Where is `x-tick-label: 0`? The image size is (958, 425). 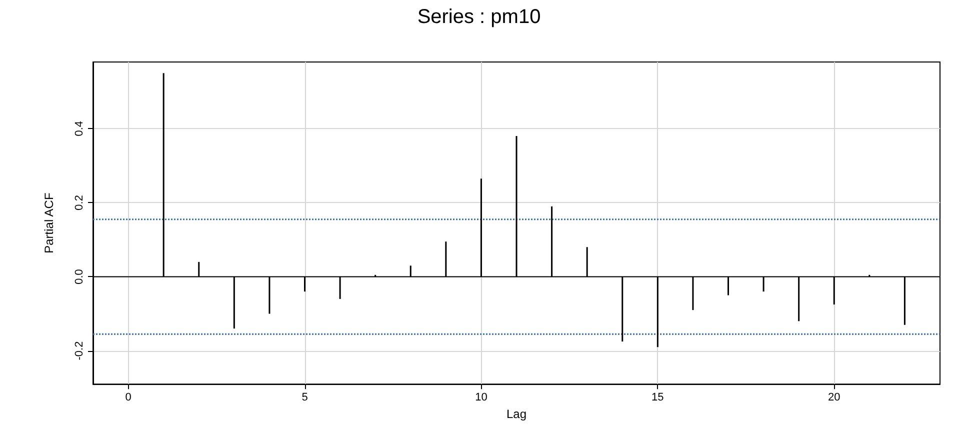 x-tick-label: 0 is located at coordinates (128, 398).